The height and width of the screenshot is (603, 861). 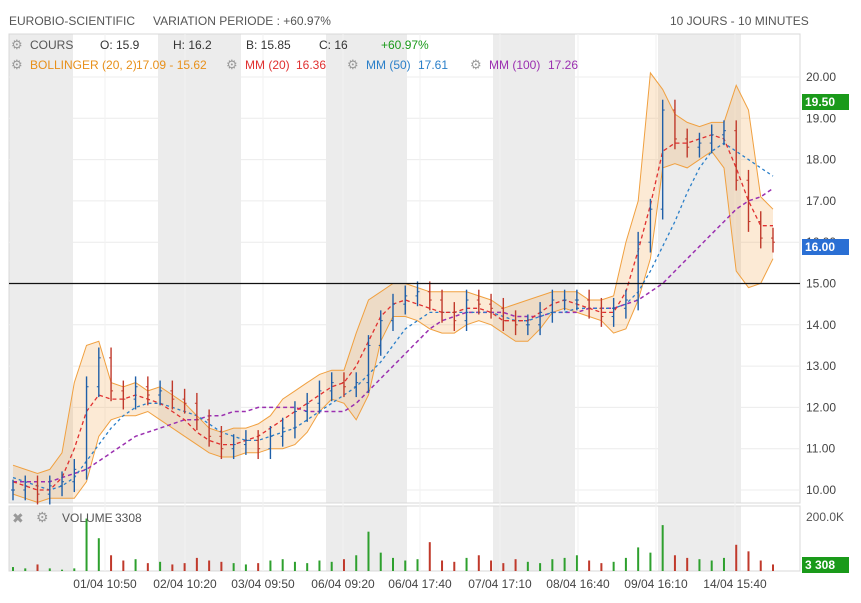 I want to click on x-tick-label: 06/04 17:40, so click(x=420, y=584).